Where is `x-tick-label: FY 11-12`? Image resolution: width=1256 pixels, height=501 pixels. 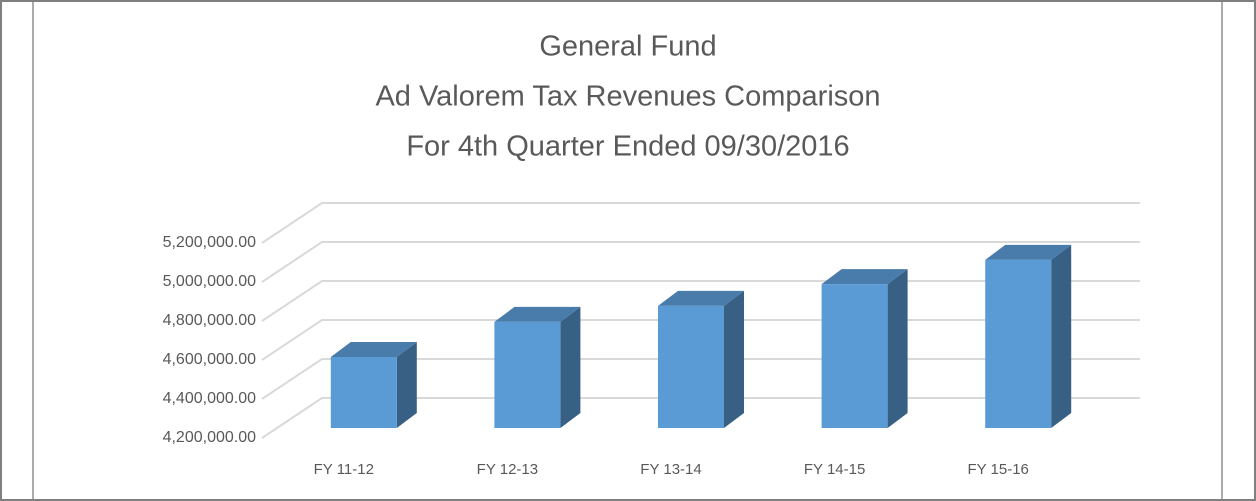 x-tick-label: FY 11-12 is located at coordinates (344, 469).